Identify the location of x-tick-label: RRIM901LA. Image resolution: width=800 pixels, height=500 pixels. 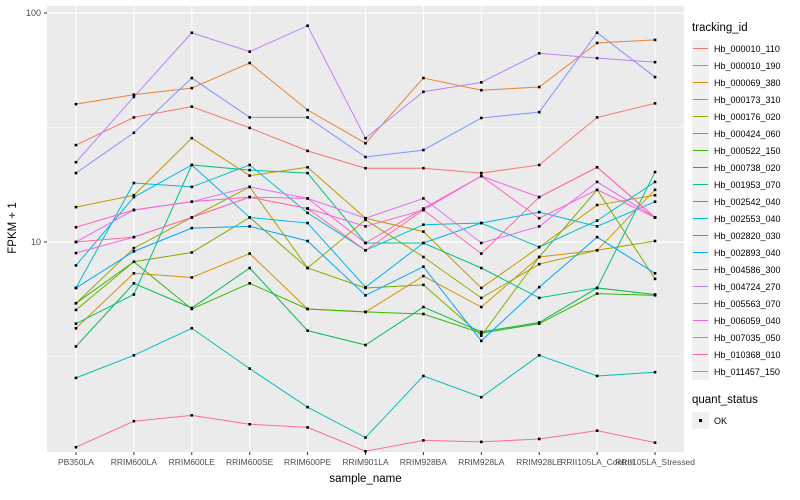
(365, 462).